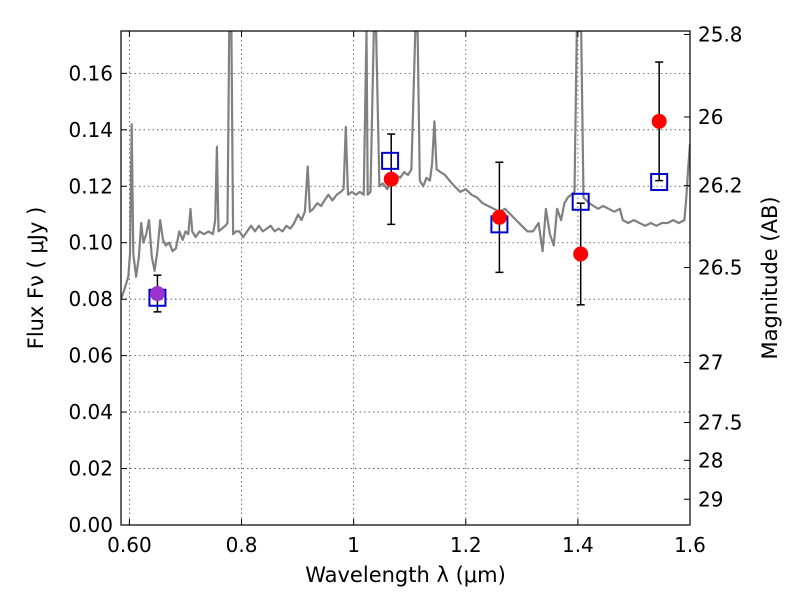  What do you see at coordinates (720, 34) in the screenshot?
I see `right-tick-label: 25.8` at bounding box center [720, 34].